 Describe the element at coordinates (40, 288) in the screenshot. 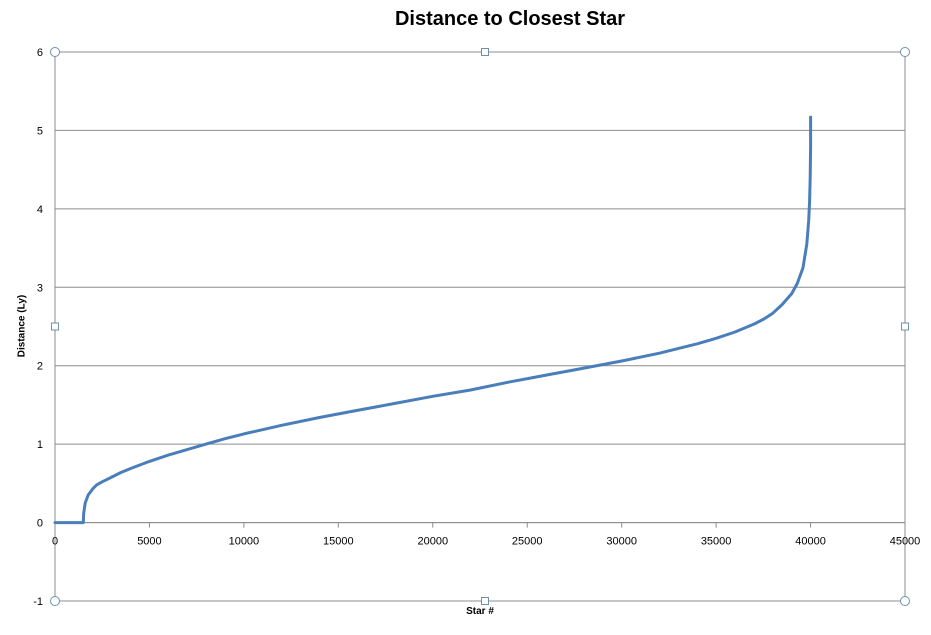

I see `y-tick-label: 3` at that location.